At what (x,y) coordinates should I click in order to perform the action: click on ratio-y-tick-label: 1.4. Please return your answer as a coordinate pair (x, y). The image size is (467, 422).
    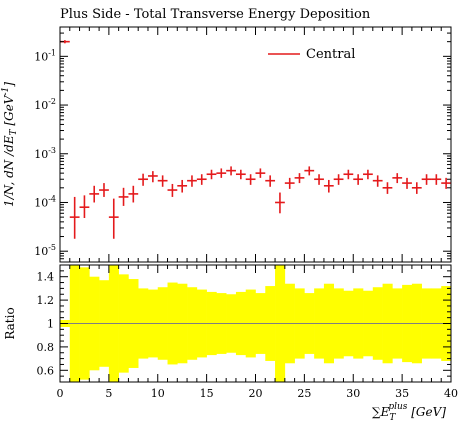
    Looking at the image, I should click on (46, 277).